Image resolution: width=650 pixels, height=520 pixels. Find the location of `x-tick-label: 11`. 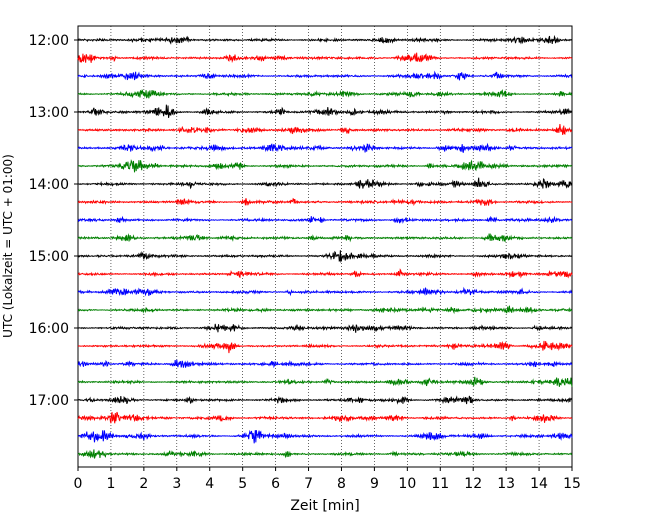

x-tick-label: 11 is located at coordinates (440, 484).